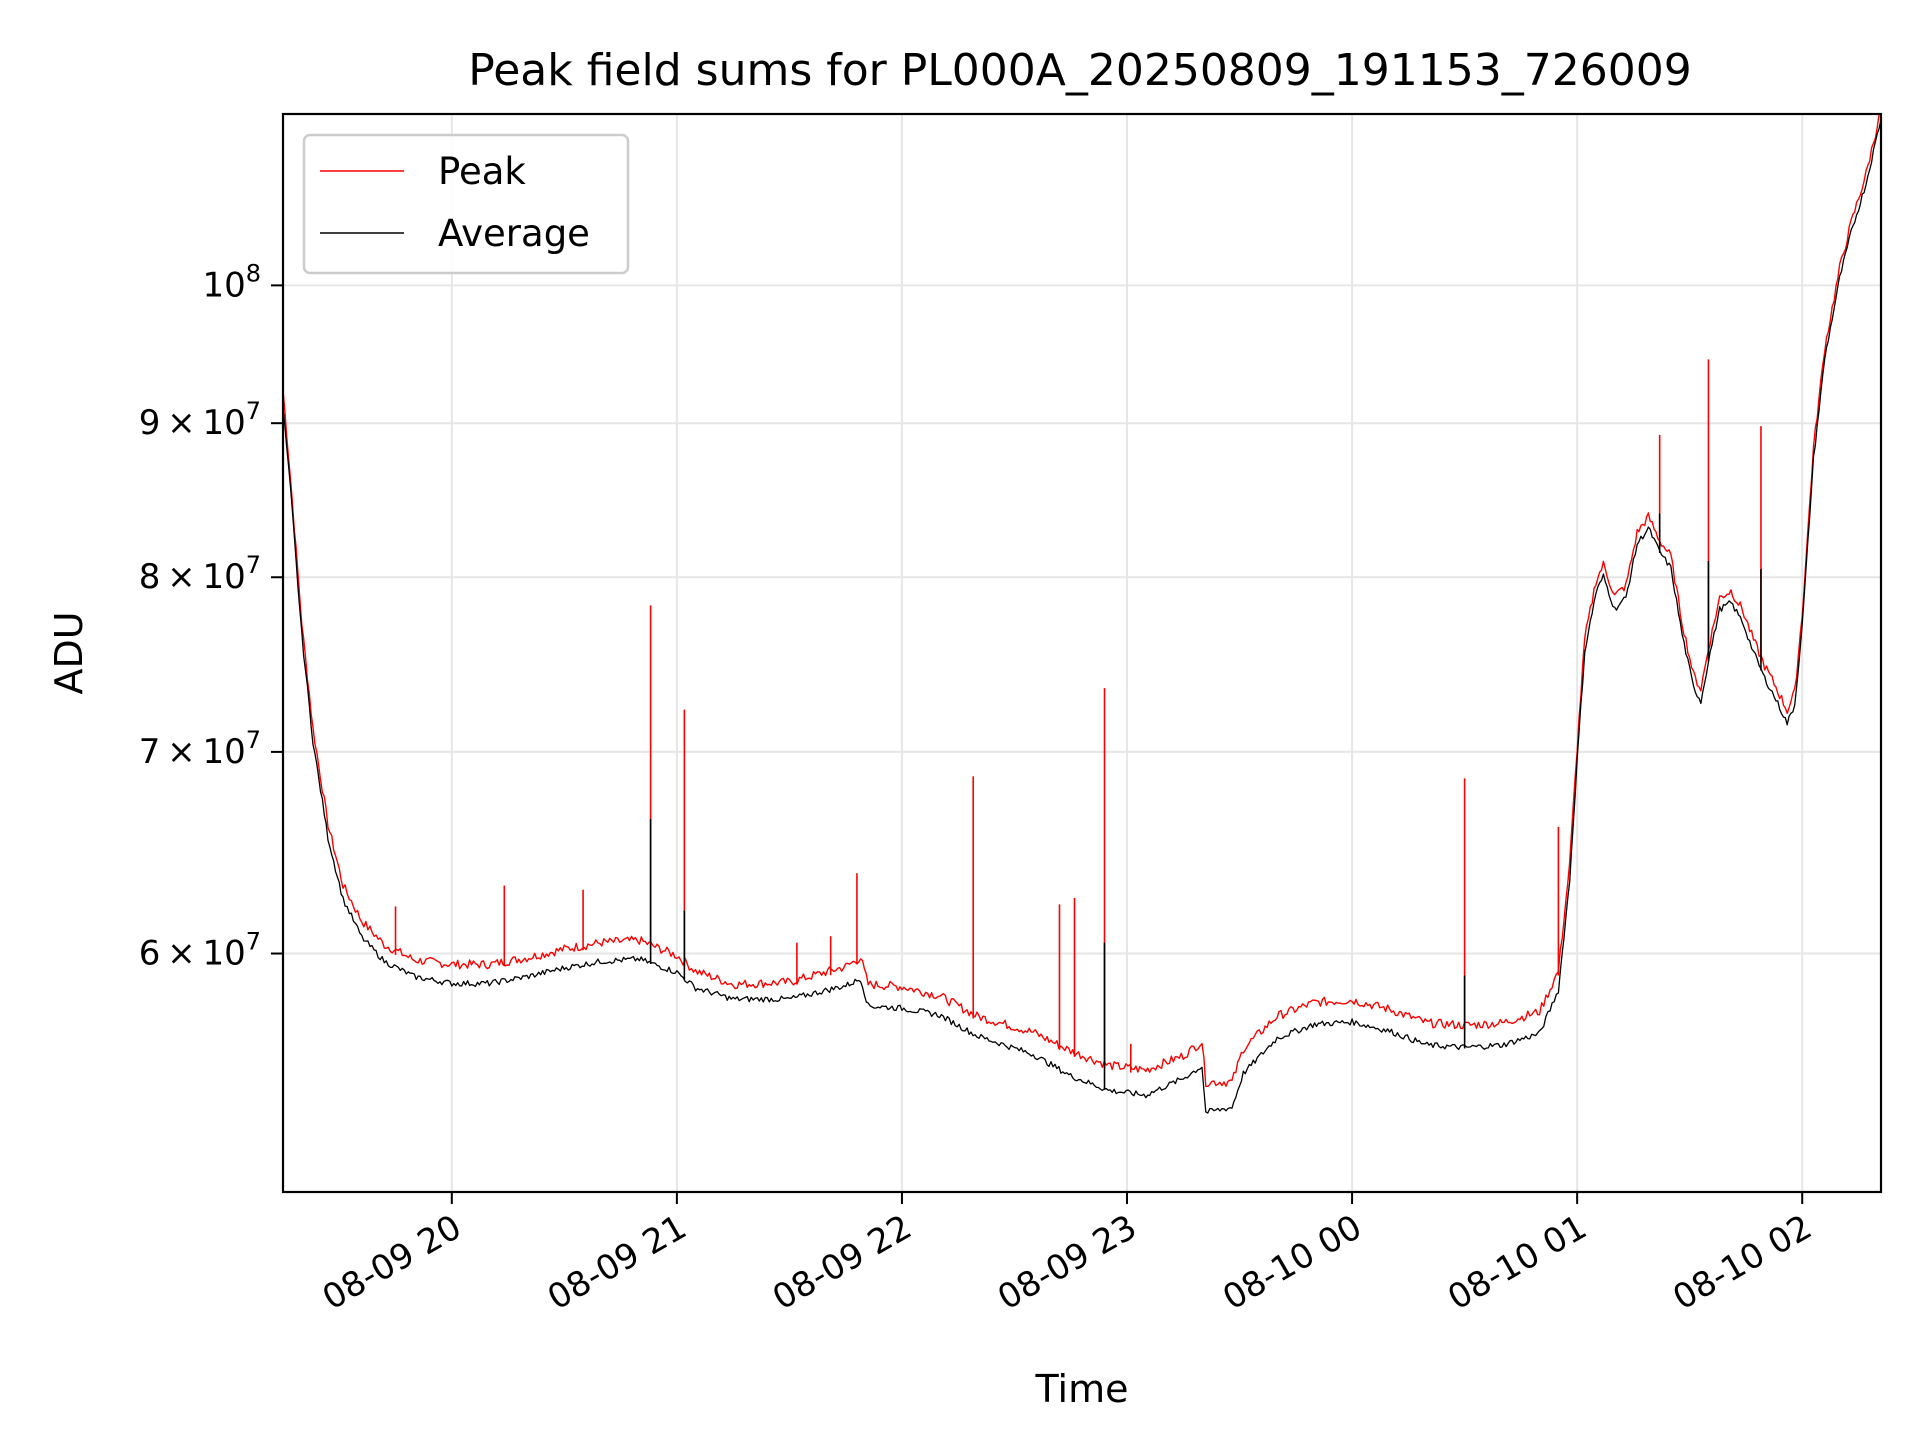 The height and width of the screenshot is (1440, 1920). I want to click on y-tick-label: 9 × 10⁷, so click(200, 420).